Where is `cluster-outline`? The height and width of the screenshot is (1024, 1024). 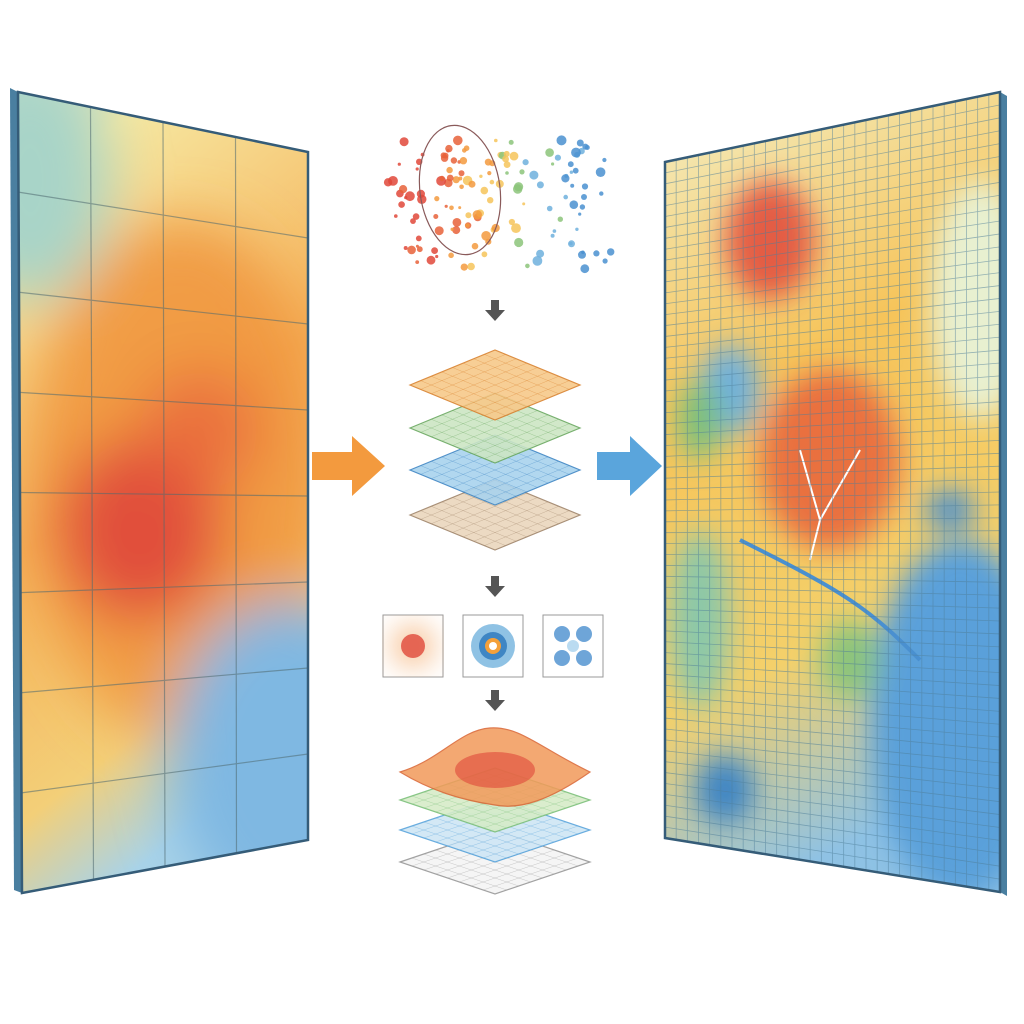
cluster-outline is located at coordinates (460, 190).